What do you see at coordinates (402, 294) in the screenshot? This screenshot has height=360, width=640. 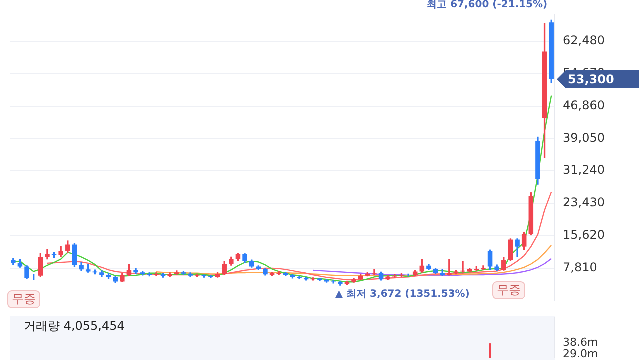 I see `annotation: ▲ 최저 3,672 (1351.53%)` at bounding box center [402, 294].